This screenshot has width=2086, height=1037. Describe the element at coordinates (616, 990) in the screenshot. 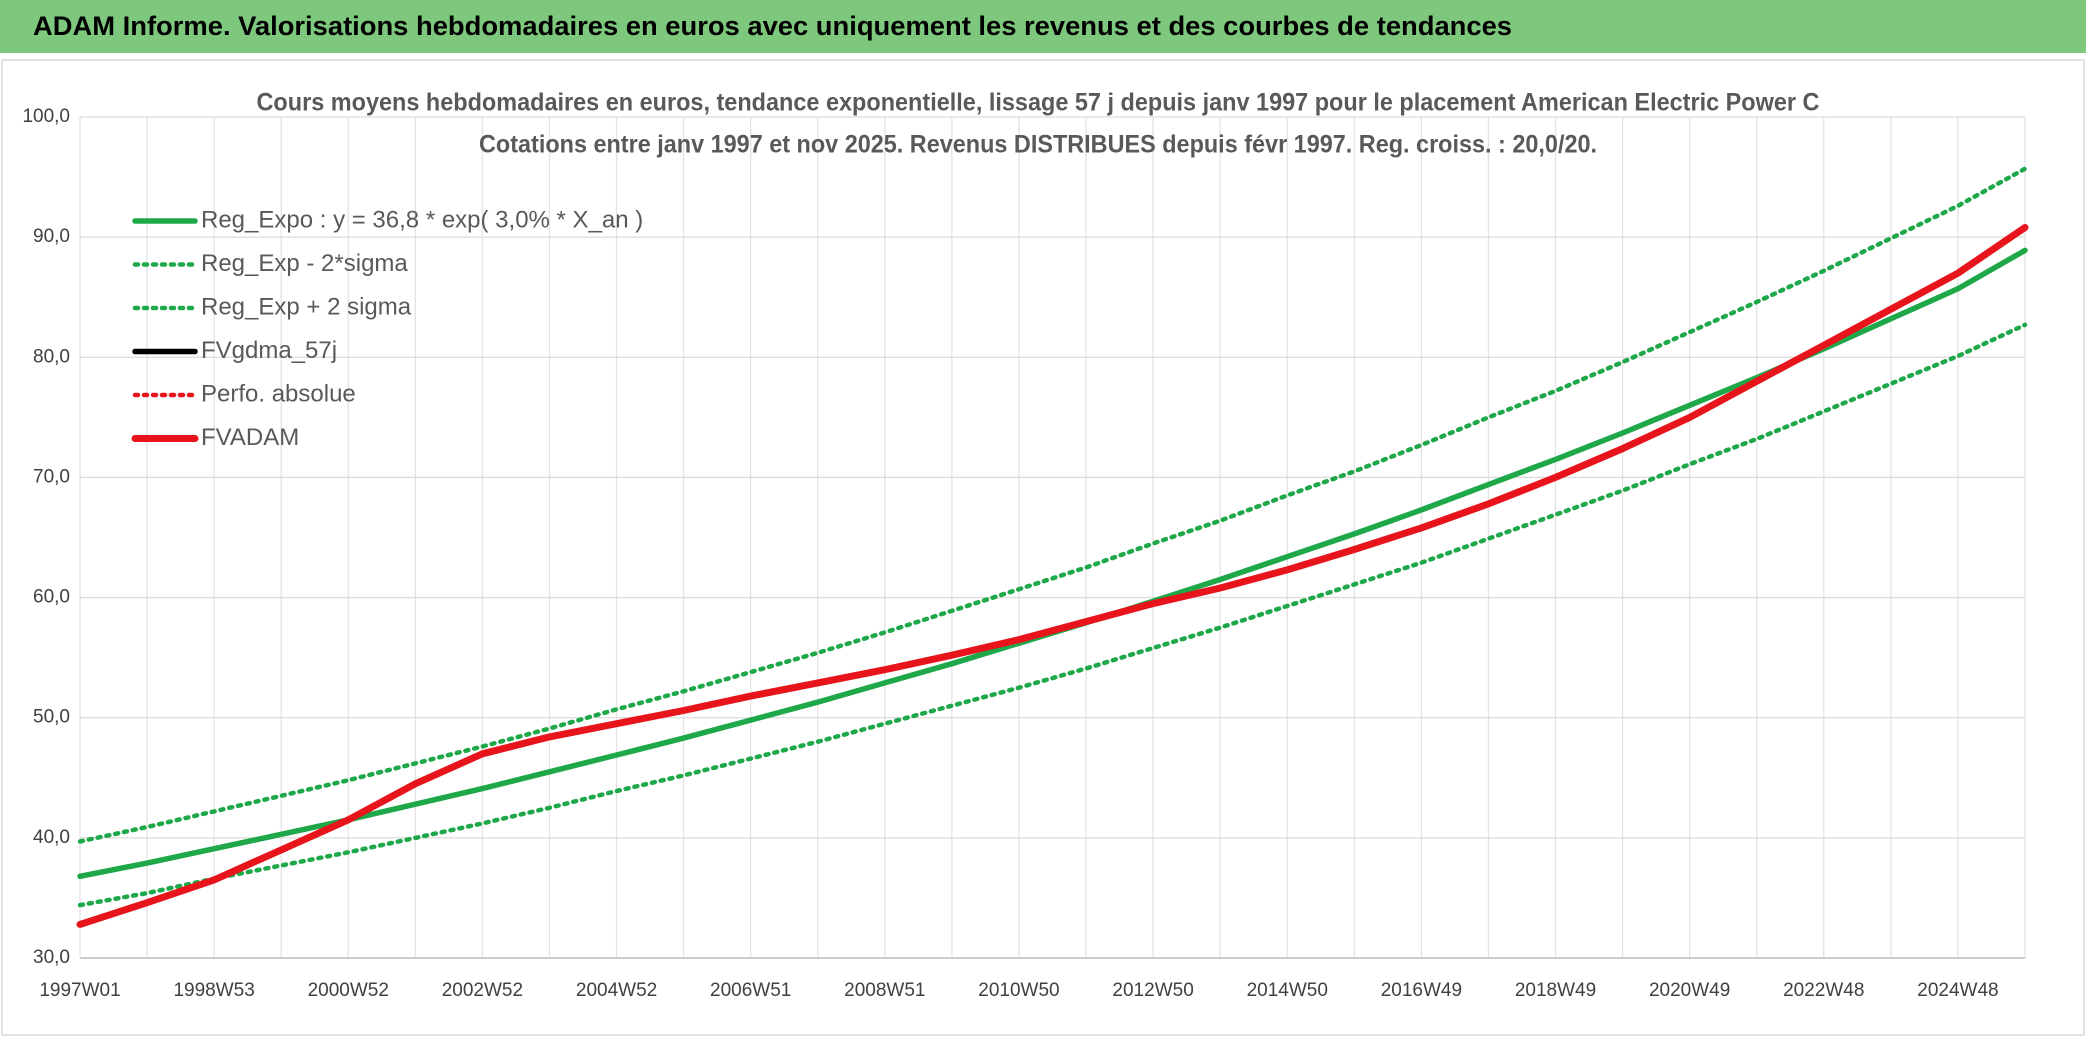

I see `x-tick-label: 2004W52` at that location.